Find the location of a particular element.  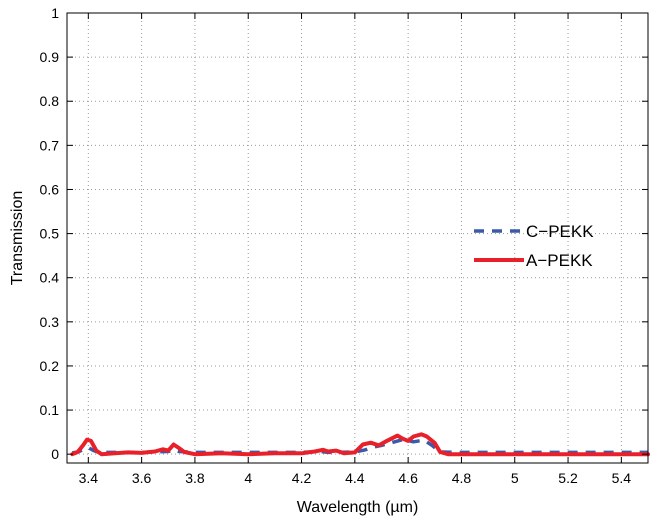

x-axis-label: Wavelength (µm) is located at coordinates (358, 507).